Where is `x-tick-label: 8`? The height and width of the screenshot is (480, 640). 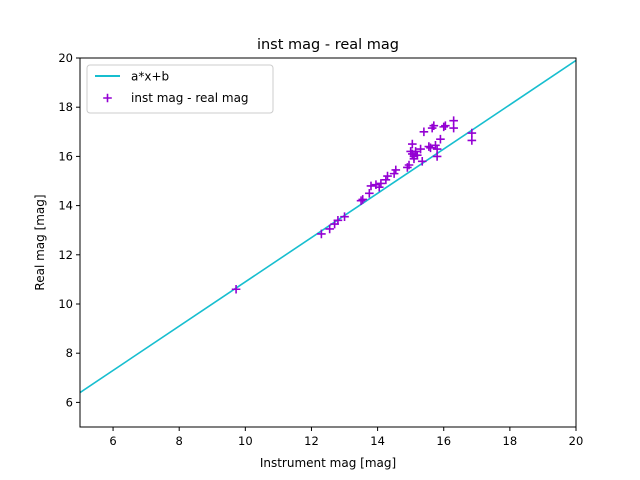
x-tick-label: 8 is located at coordinates (179, 441).